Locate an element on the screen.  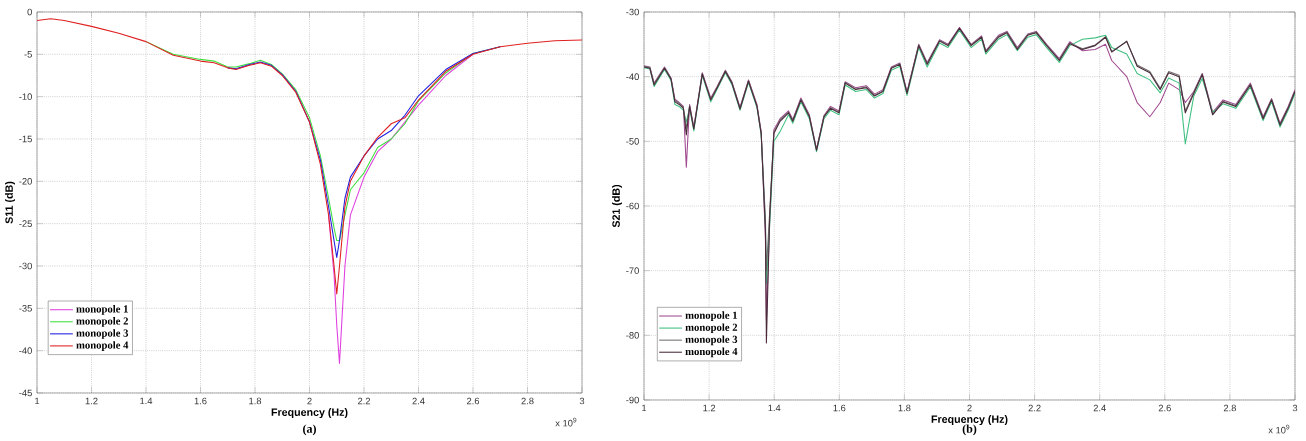
y-tick-label: -25 is located at coordinates (25, 223).